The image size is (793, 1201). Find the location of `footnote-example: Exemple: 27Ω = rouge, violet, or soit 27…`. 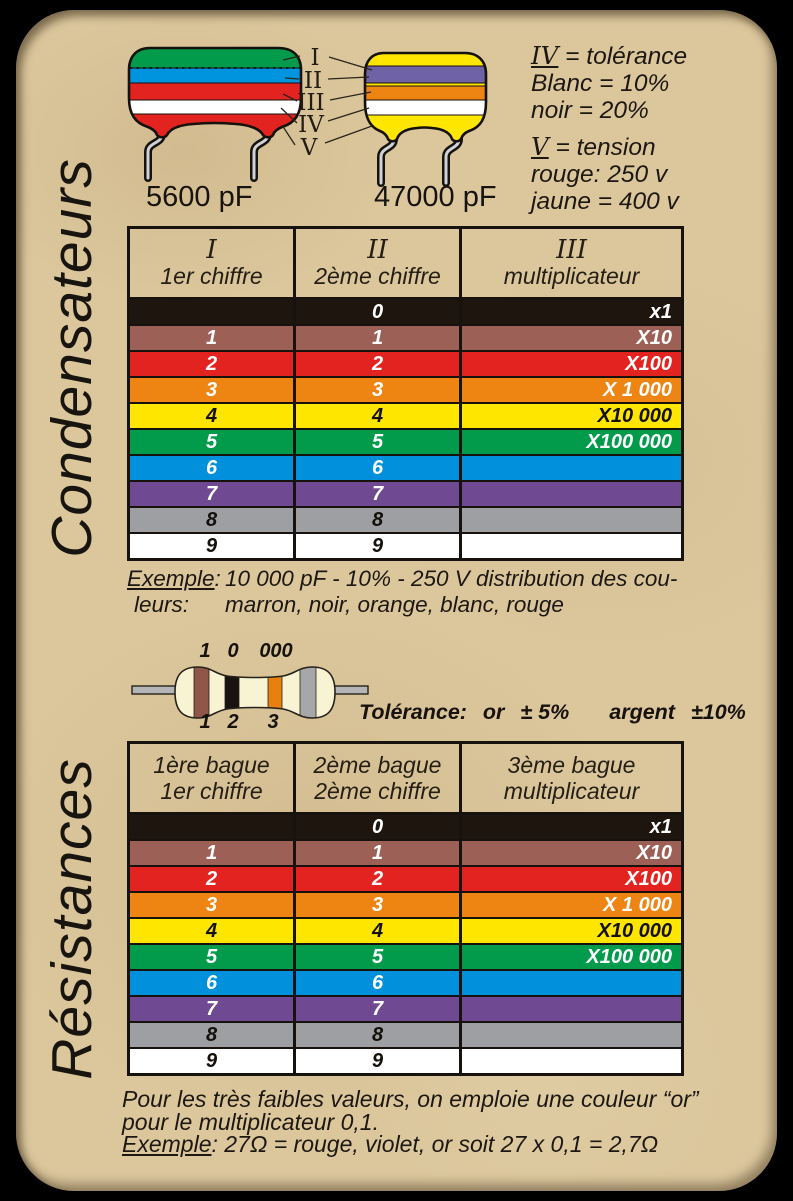

footnote-example: Exemple: 27Ω = rouge, violet, or soit 27… is located at coordinates (390, 1144).